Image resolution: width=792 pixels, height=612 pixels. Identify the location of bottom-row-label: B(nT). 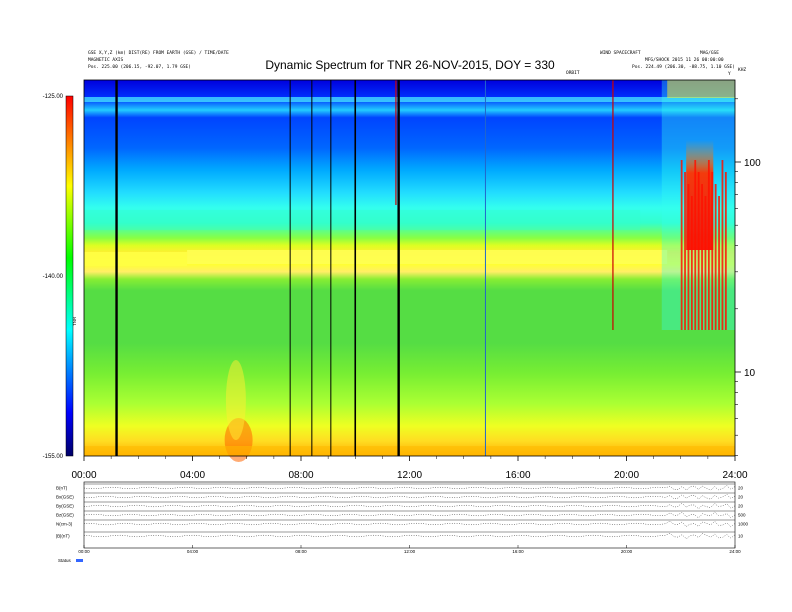
(62, 488).